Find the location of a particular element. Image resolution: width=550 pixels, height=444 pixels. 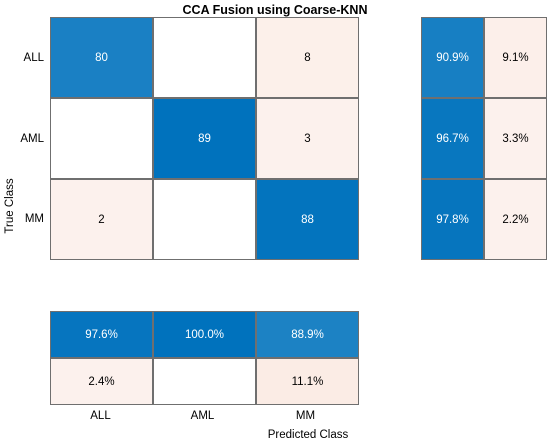

matrix-cell-1-1: 89 is located at coordinates (204, 138).